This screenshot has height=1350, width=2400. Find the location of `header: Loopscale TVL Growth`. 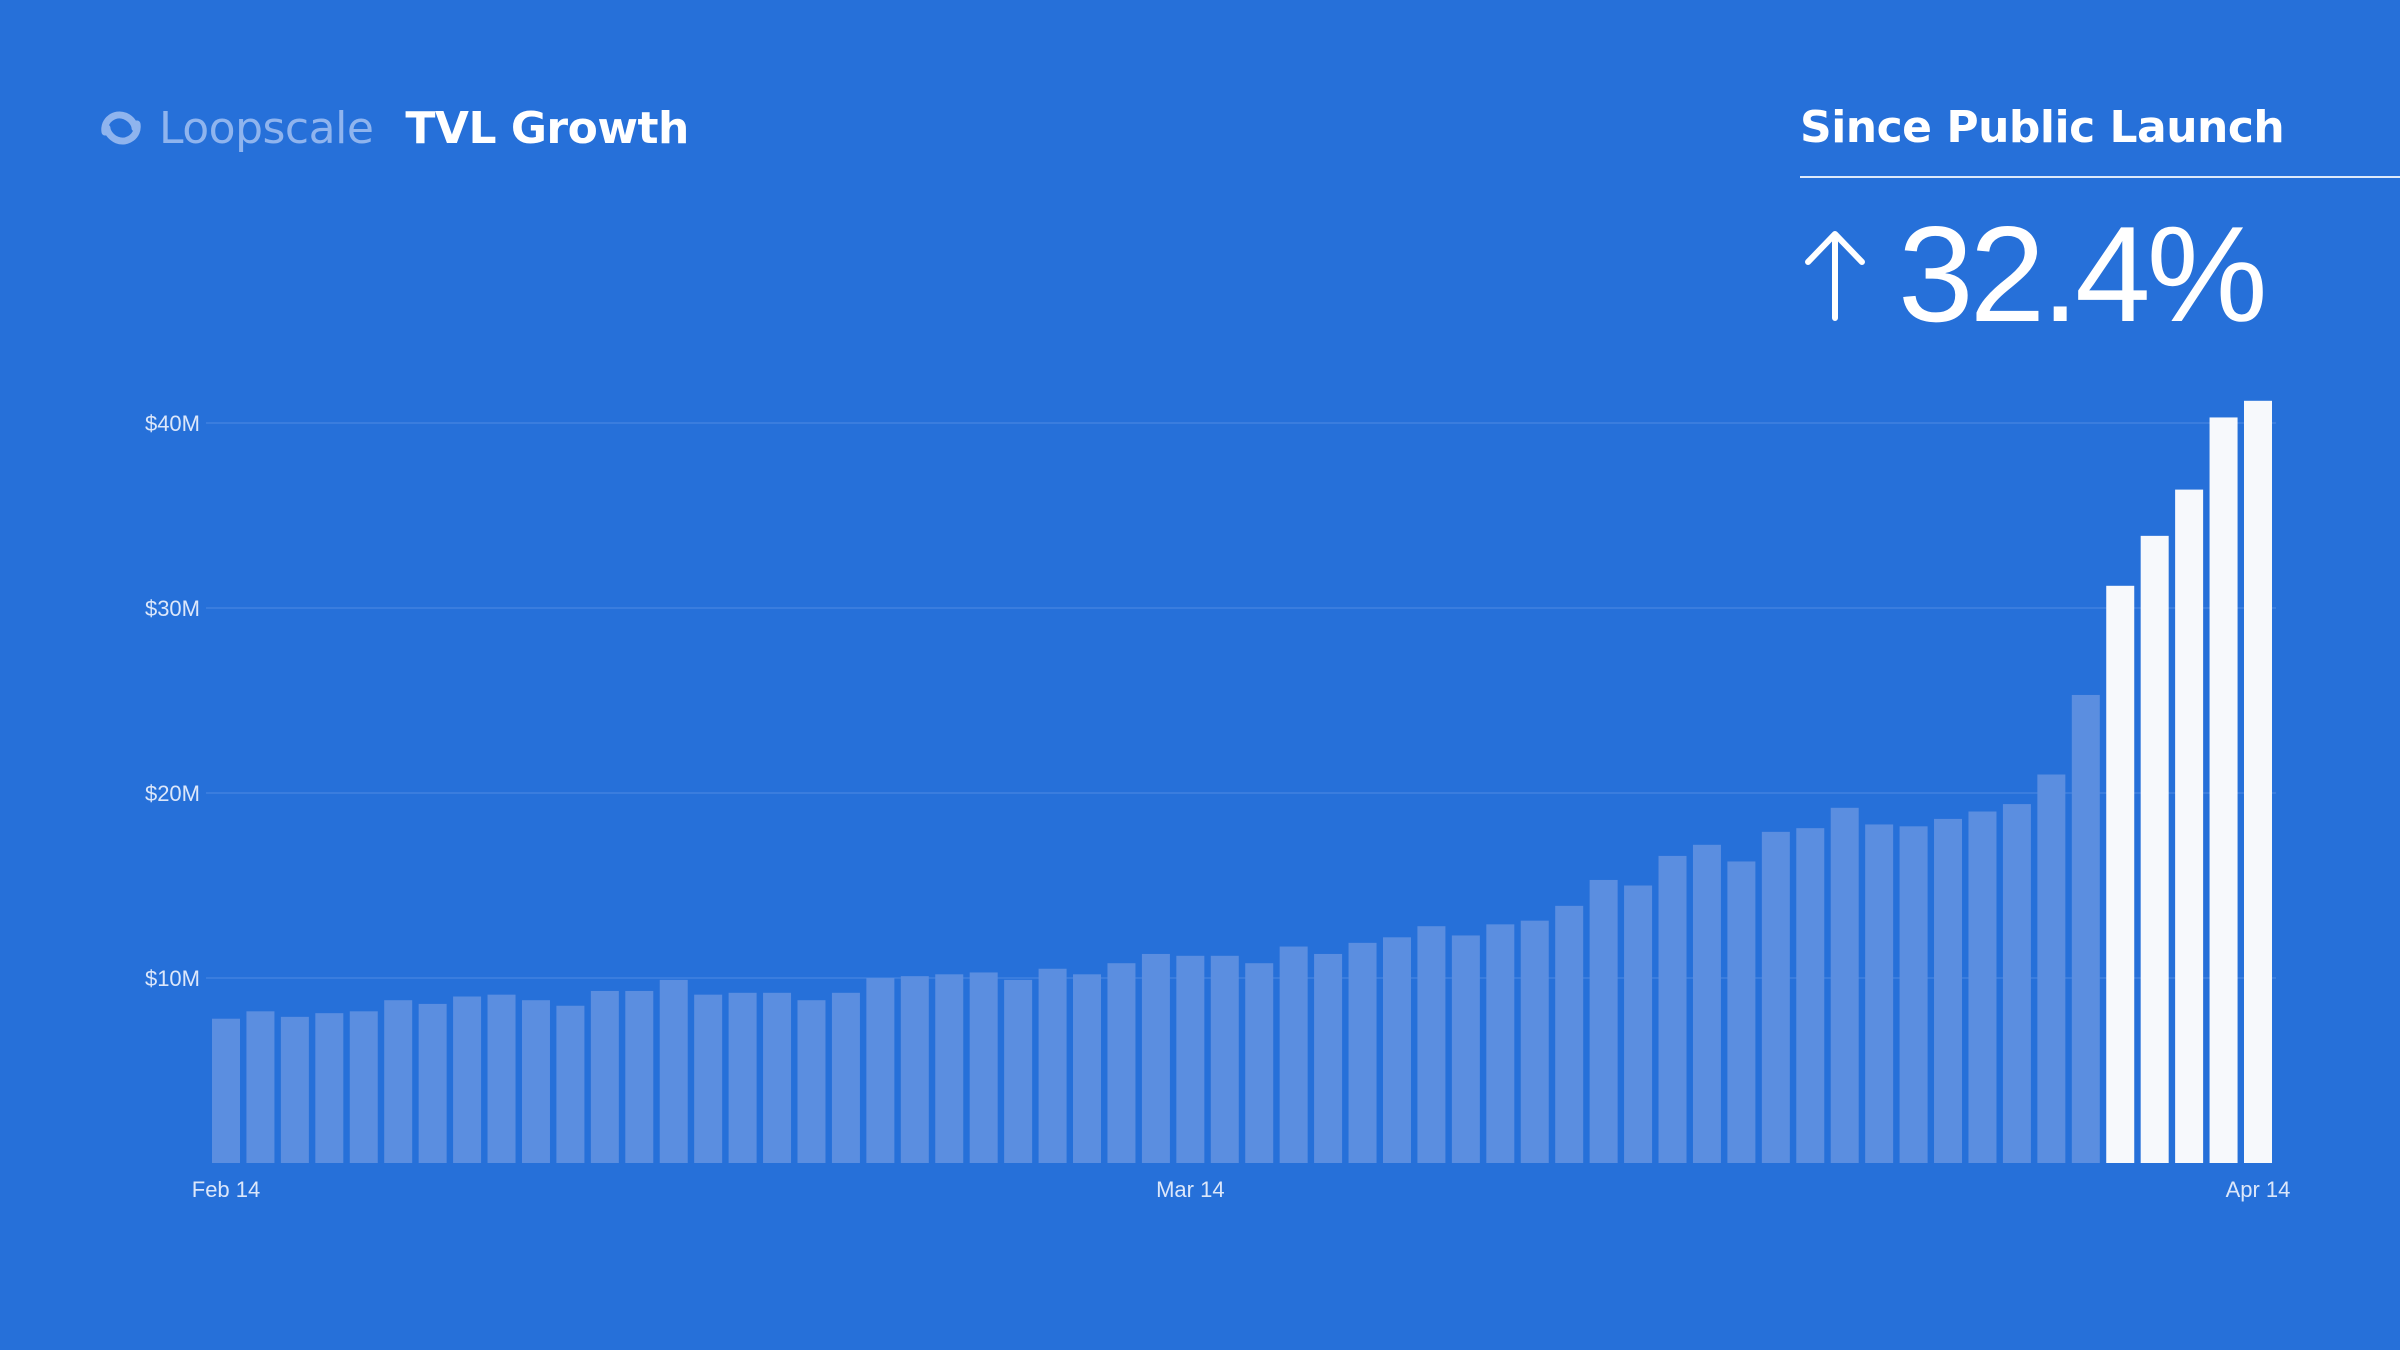

header: Loopscale TVL Growth is located at coordinates (392, 128).